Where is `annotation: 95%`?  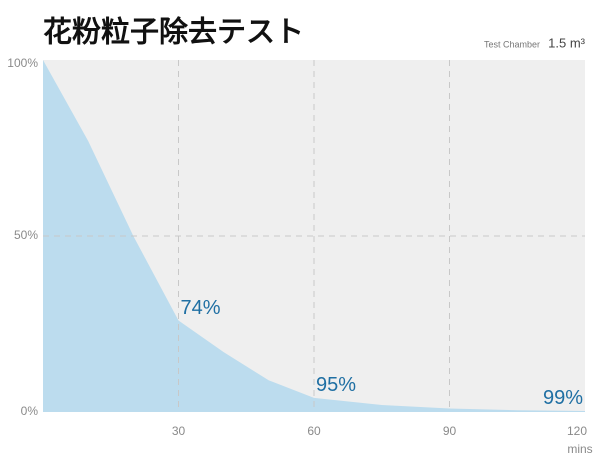 annotation: 95% is located at coordinates (336, 385).